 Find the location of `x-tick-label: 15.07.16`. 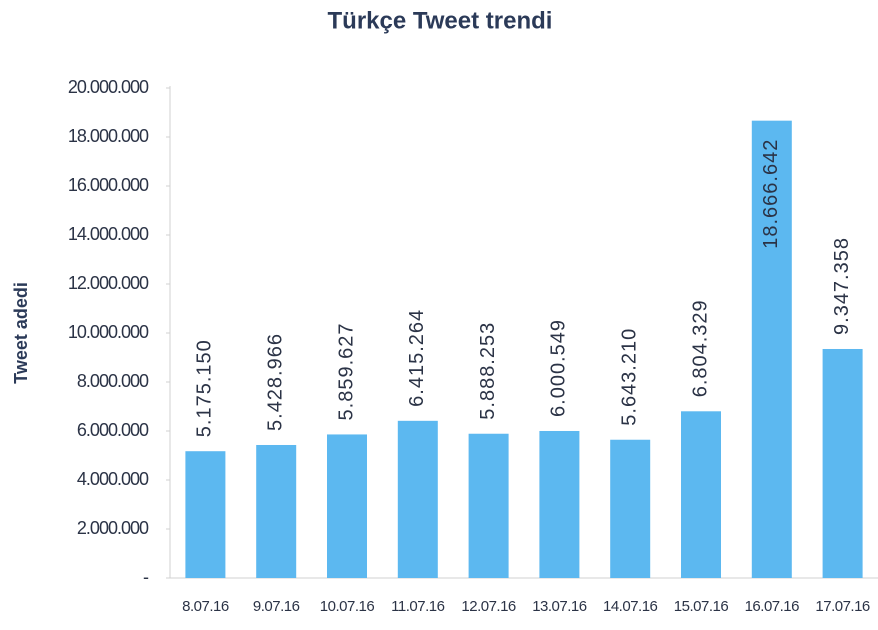

x-tick-label: 15.07.16 is located at coordinates (701, 606).